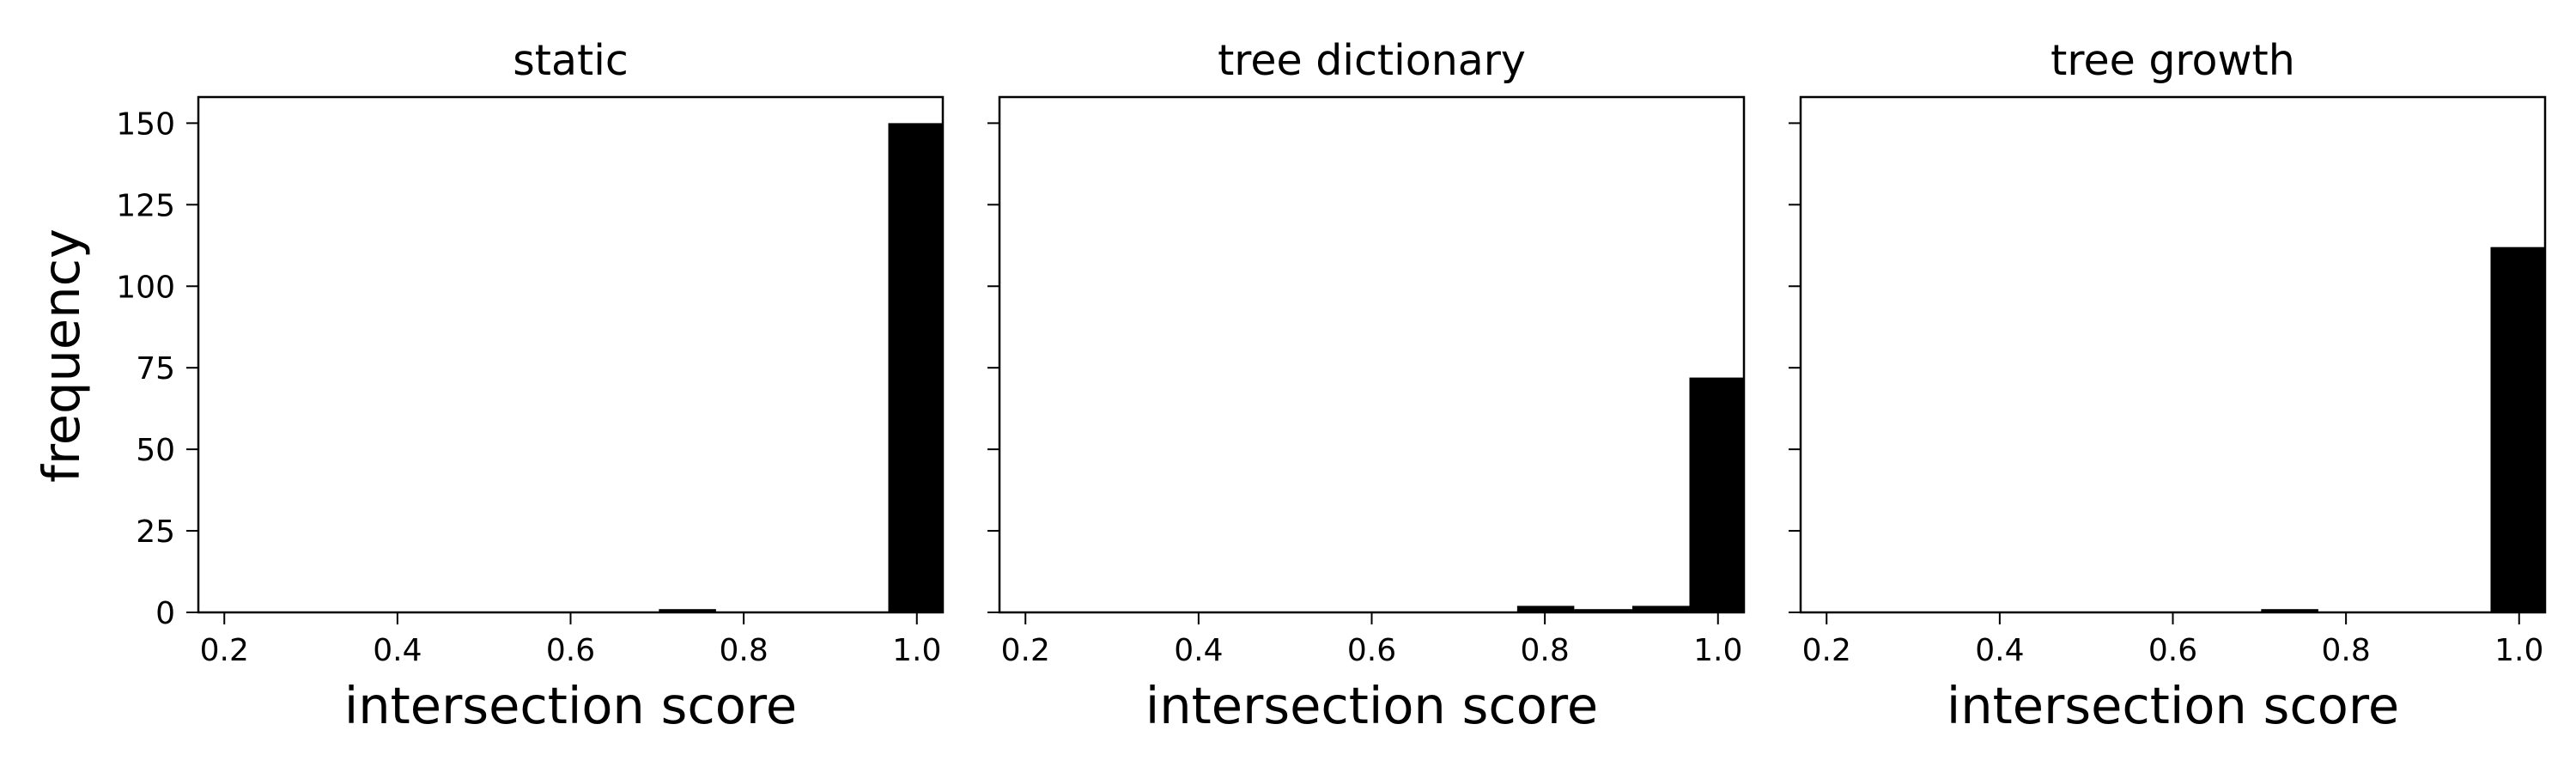 This screenshot has width=2576, height=773. What do you see at coordinates (165, 613) in the screenshot?
I see `y-tick-label: 0` at bounding box center [165, 613].